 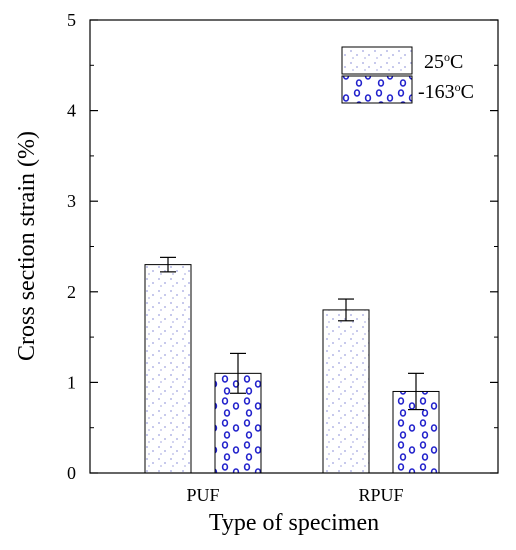 I want to click on y-tick-label: 1, so click(x=71, y=382).